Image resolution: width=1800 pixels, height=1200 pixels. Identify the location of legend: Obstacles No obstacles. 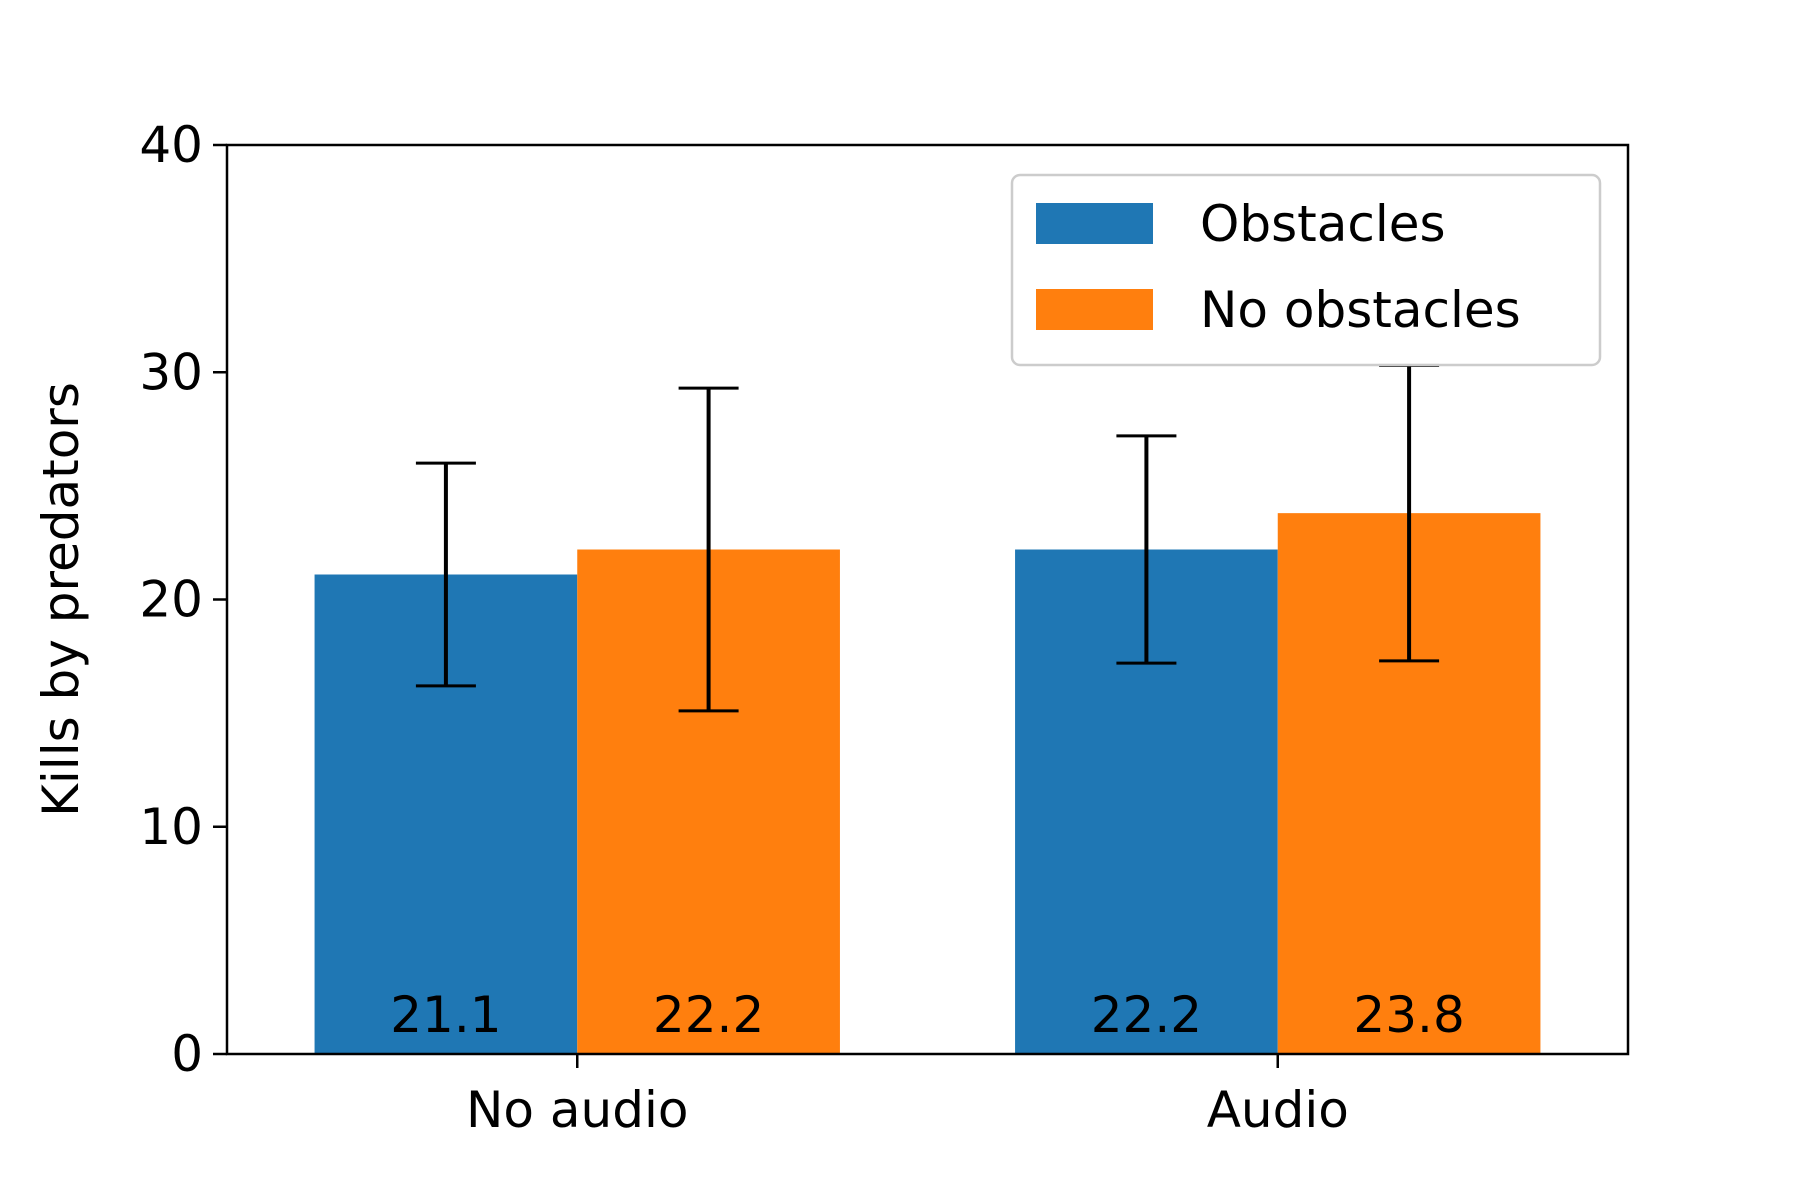
(1306, 270).